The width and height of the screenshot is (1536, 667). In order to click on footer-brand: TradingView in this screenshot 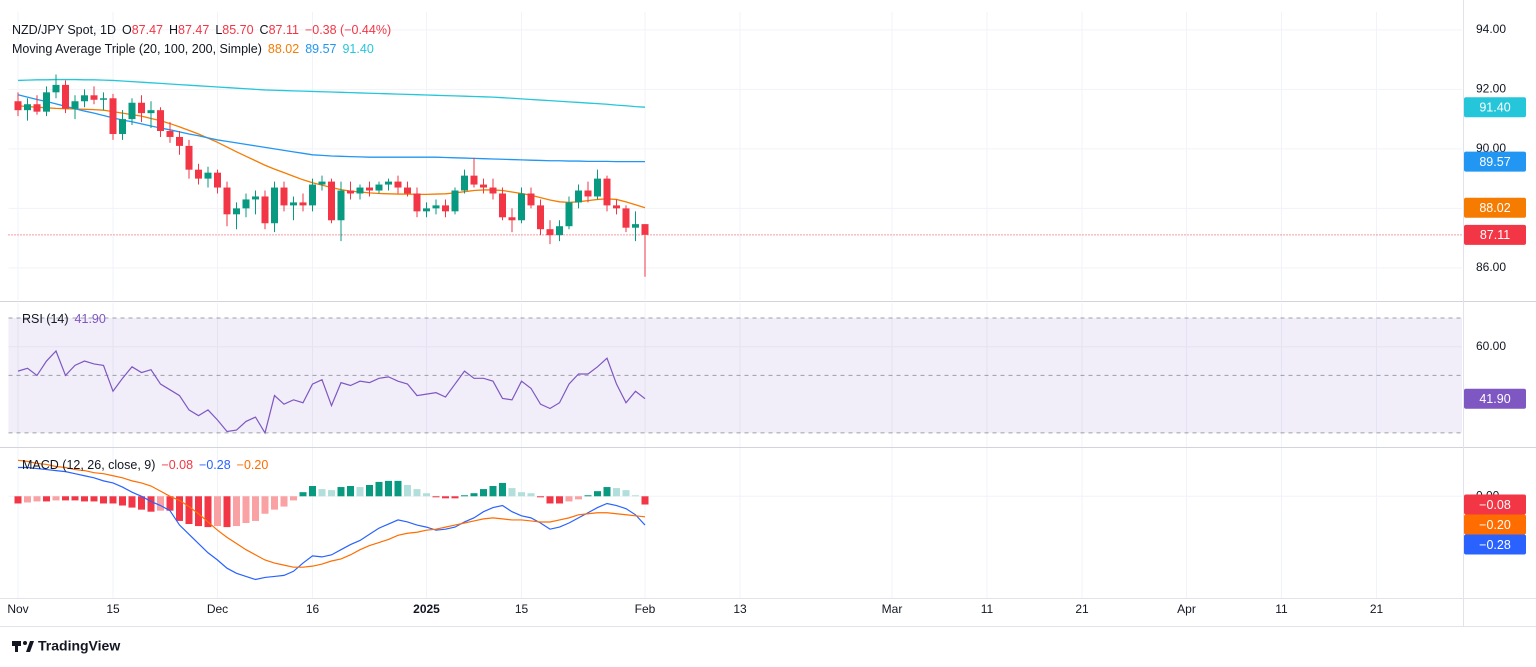, I will do `click(79, 646)`.